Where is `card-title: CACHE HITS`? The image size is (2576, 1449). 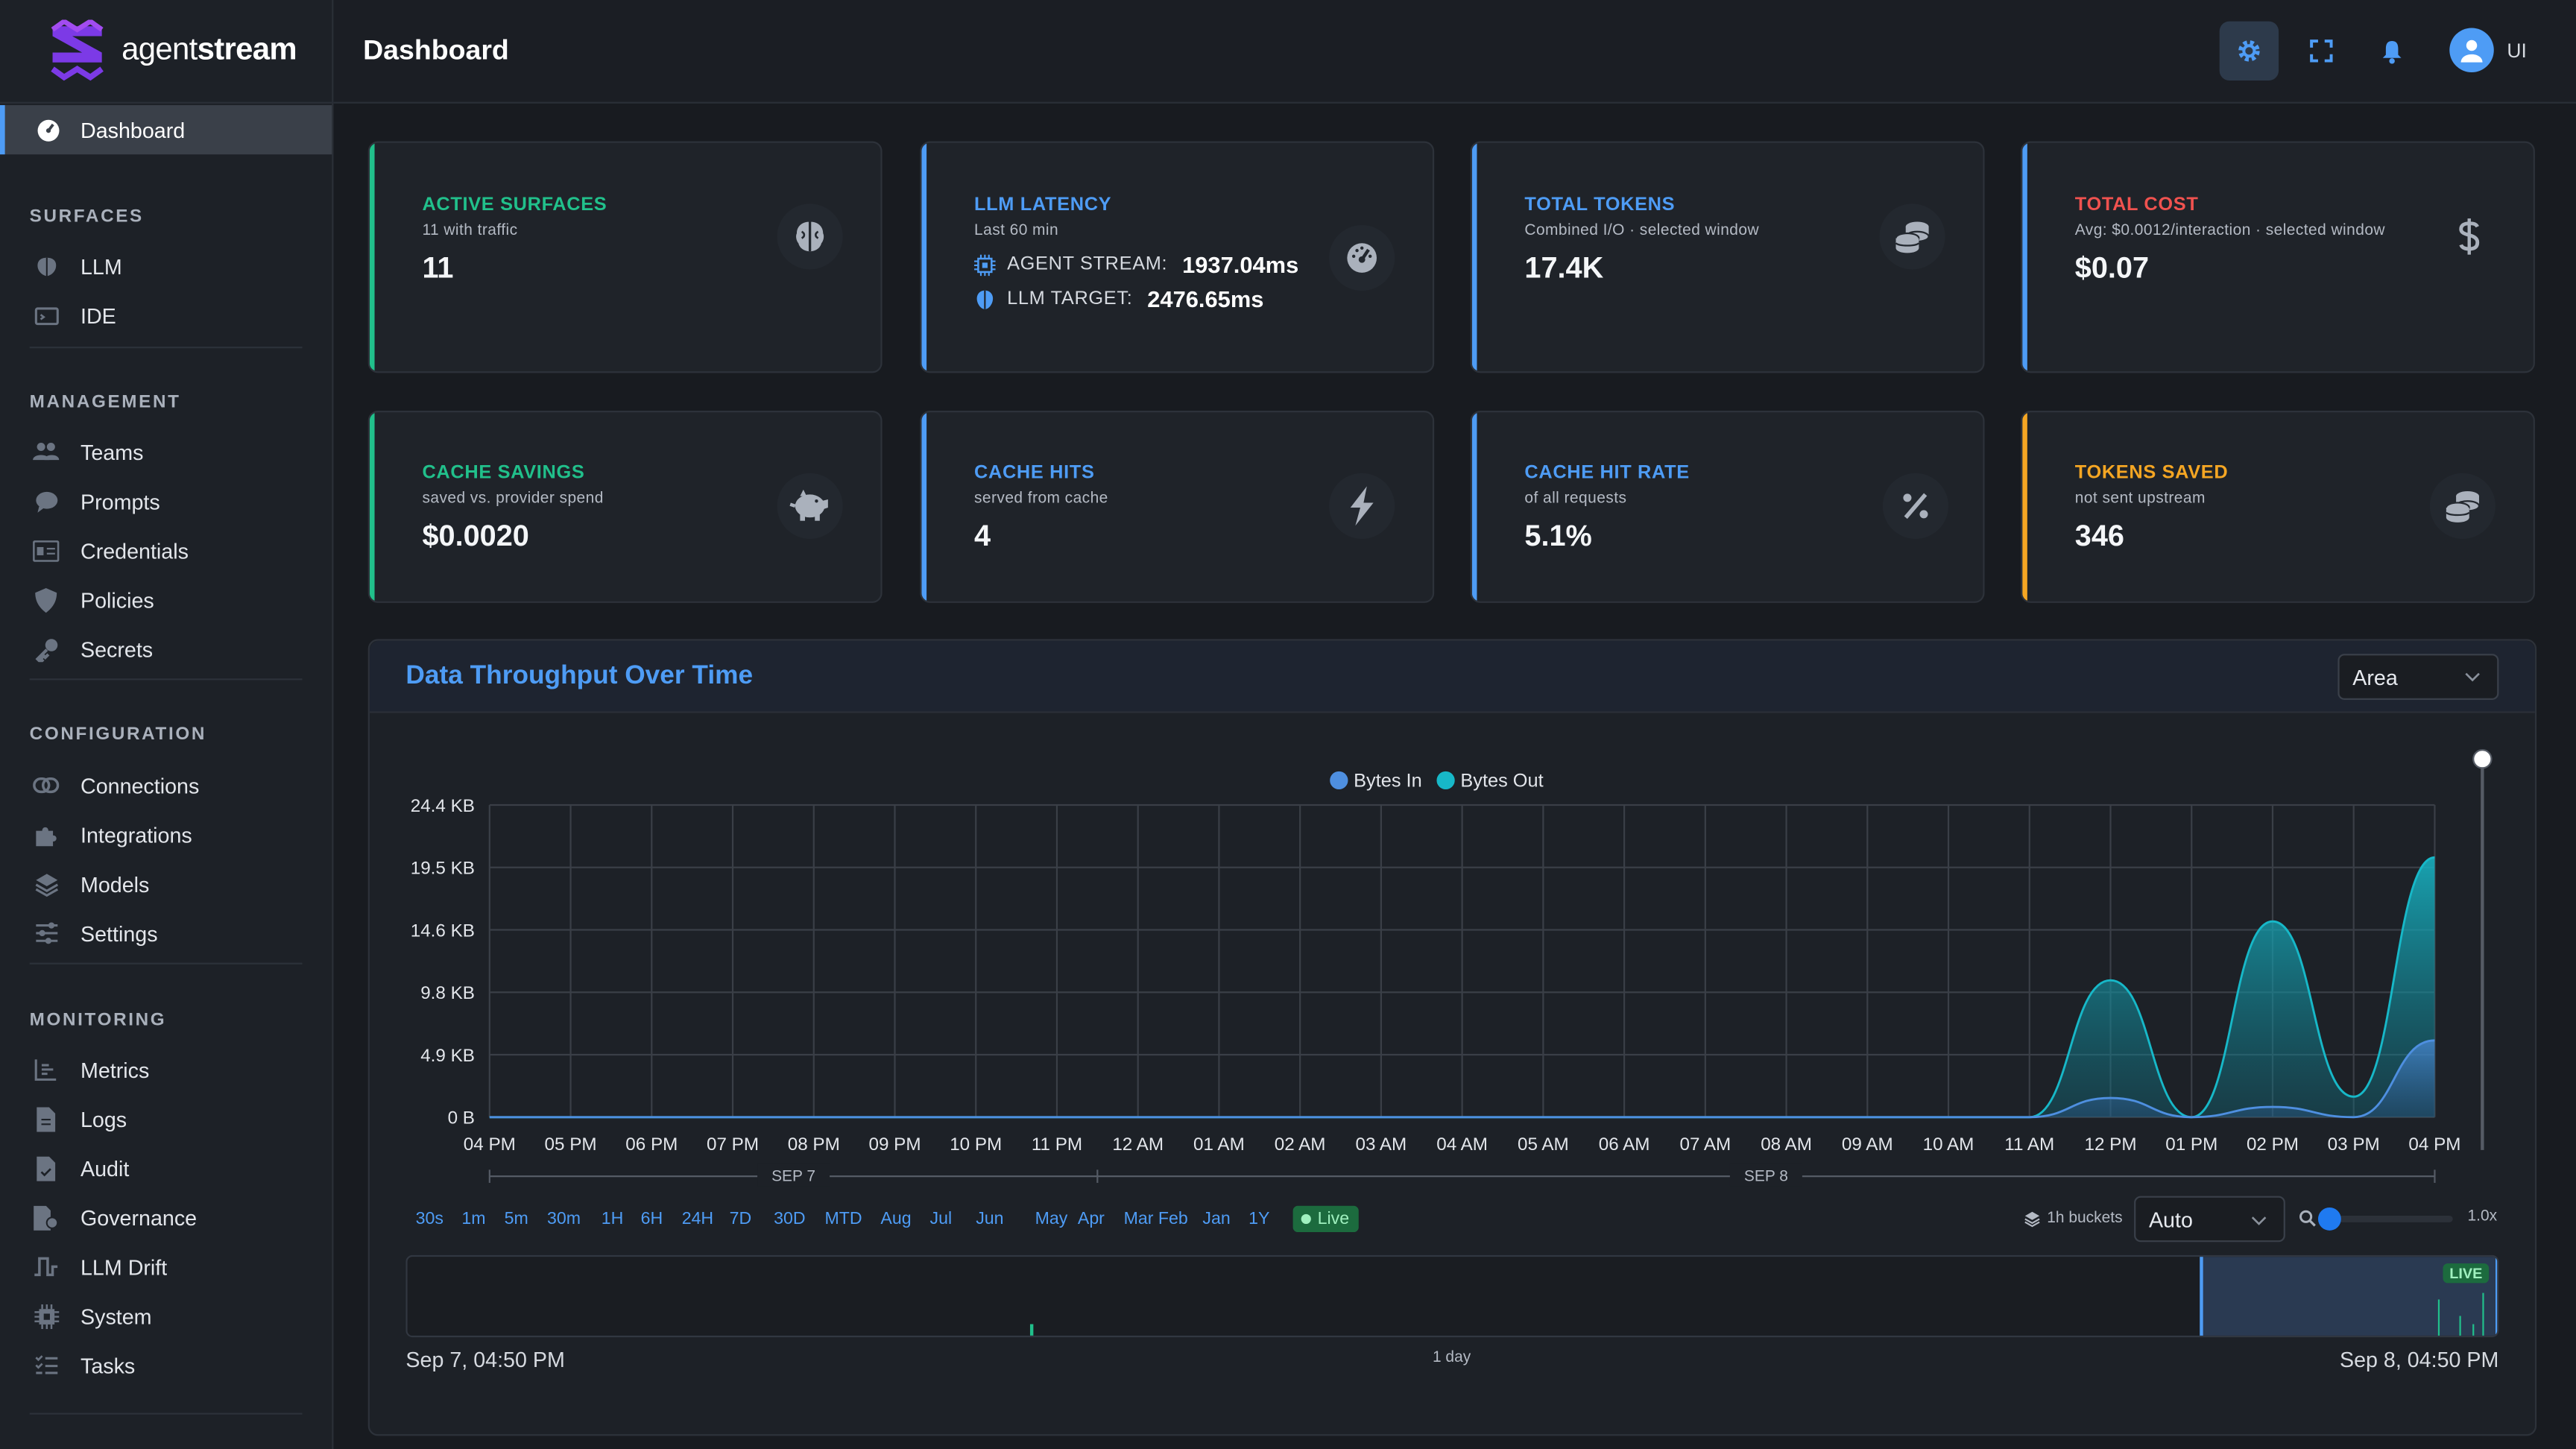 card-title: CACHE HITS is located at coordinates (1035, 473).